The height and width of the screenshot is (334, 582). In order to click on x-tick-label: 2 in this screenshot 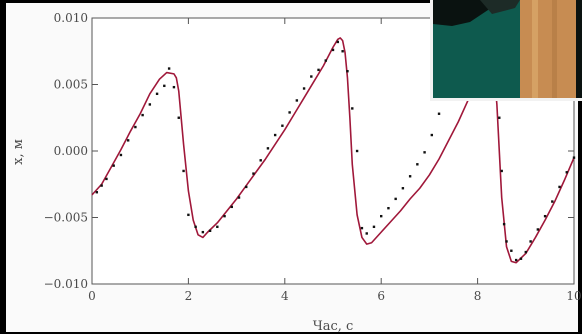, I will do `click(189, 296)`.